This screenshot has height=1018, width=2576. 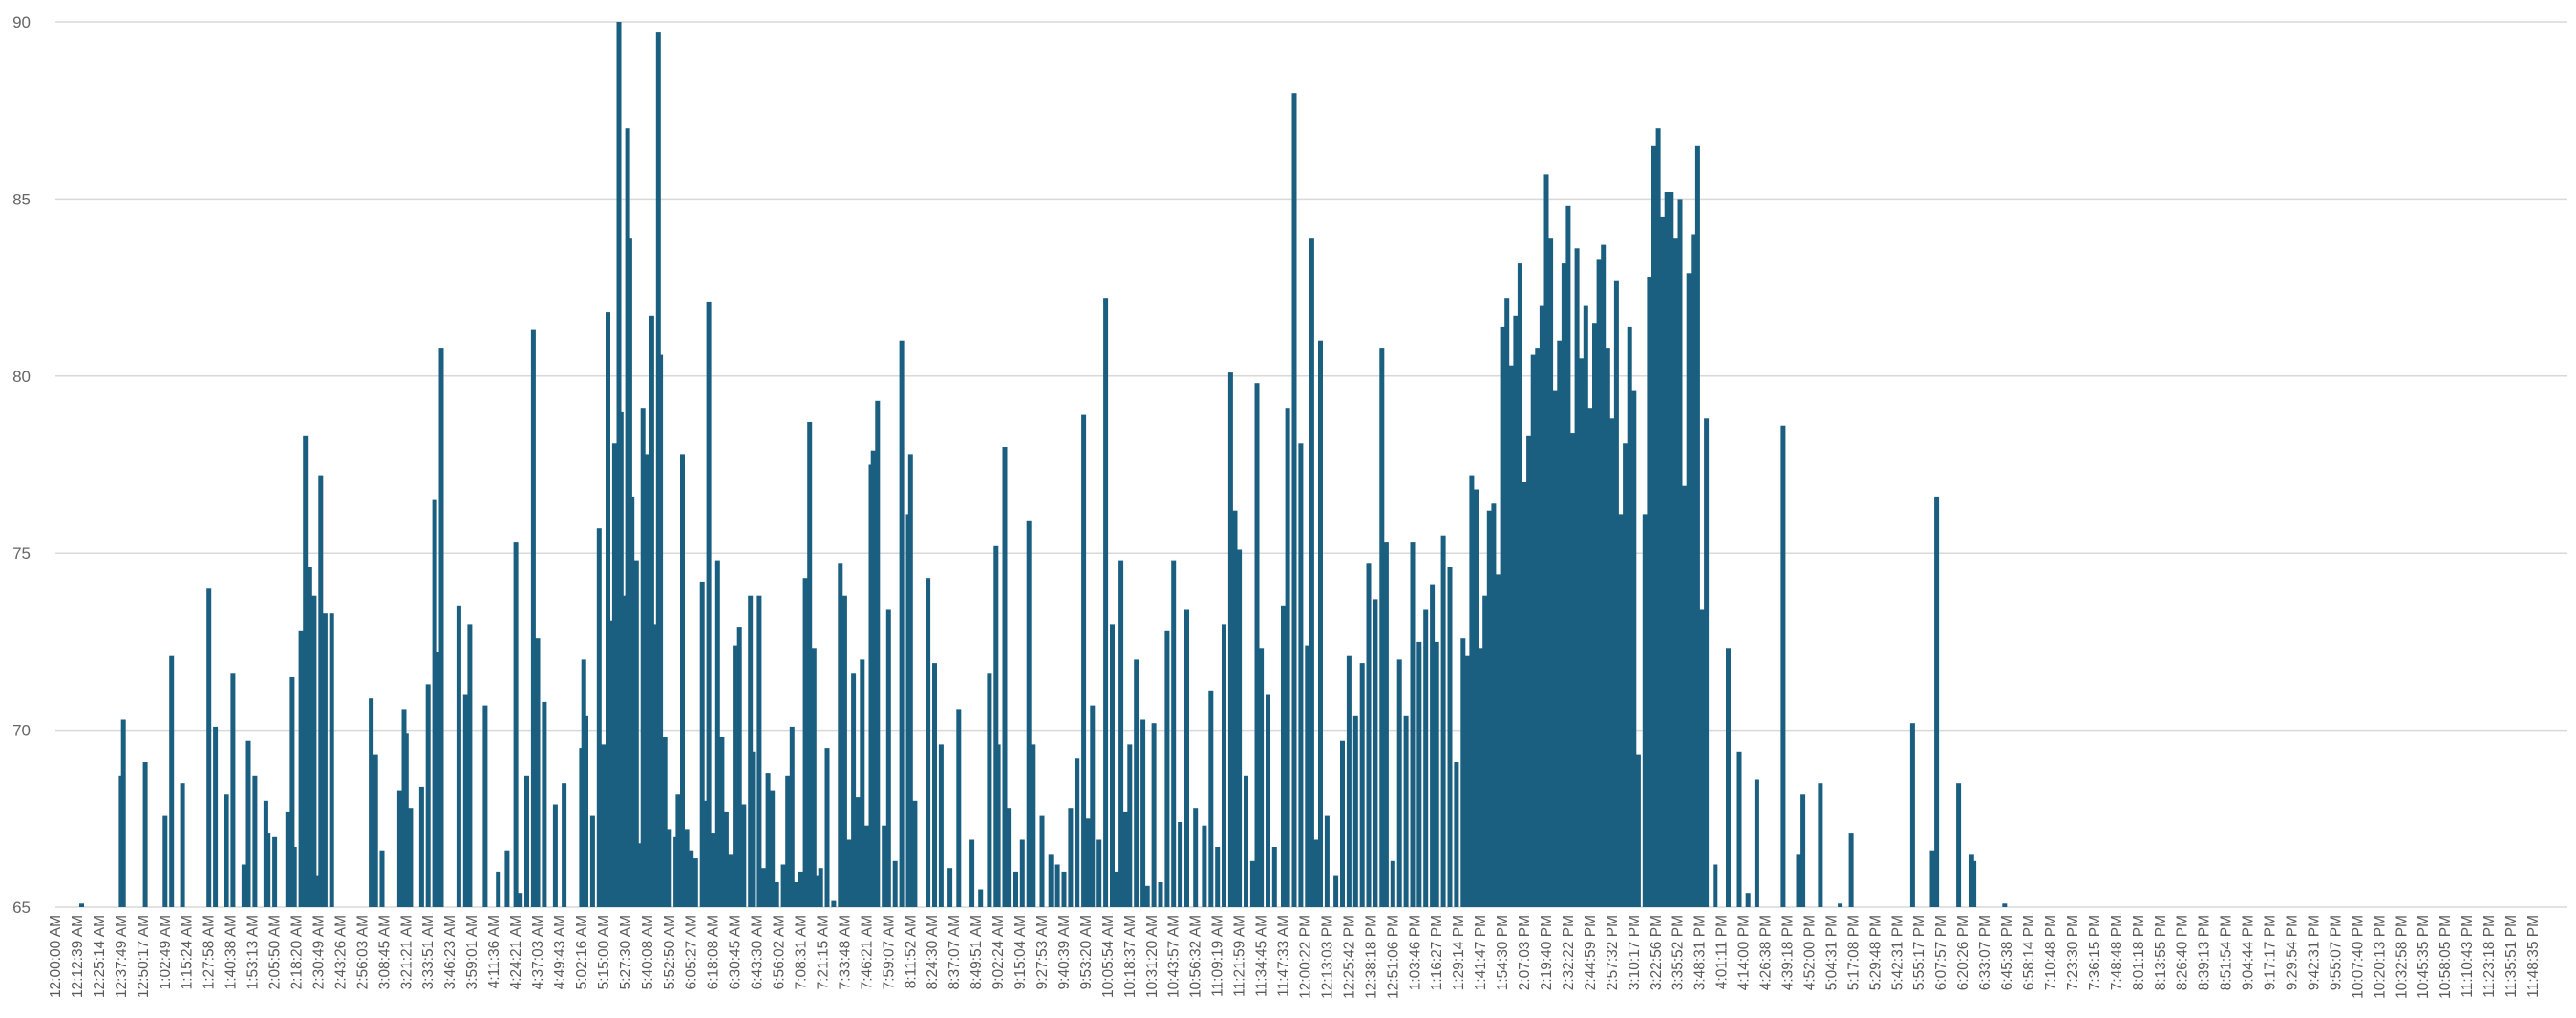 I want to click on x-tick-label: 5:52:50 AM, so click(x=670, y=952).